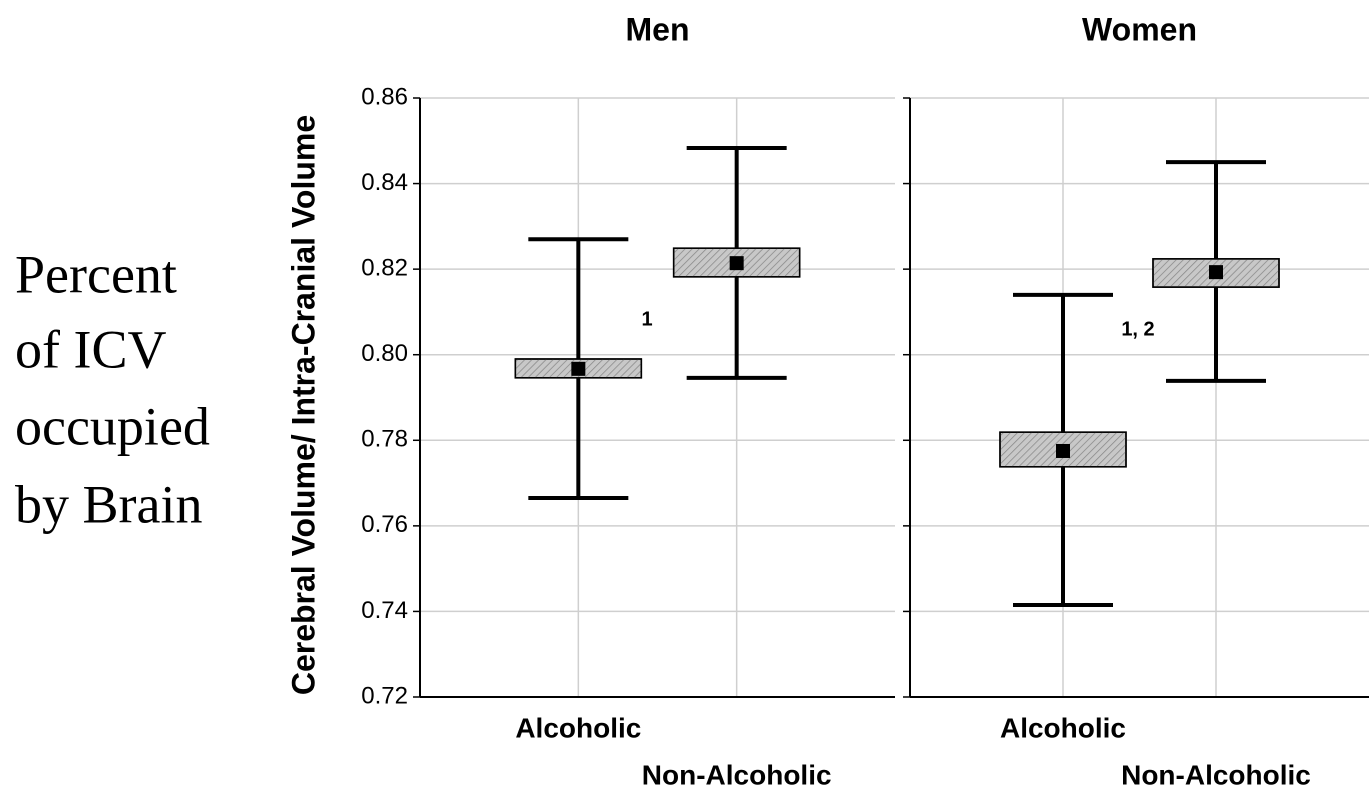 The height and width of the screenshot is (793, 1370). I want to click on side-text: occupied, so click(112, 426).